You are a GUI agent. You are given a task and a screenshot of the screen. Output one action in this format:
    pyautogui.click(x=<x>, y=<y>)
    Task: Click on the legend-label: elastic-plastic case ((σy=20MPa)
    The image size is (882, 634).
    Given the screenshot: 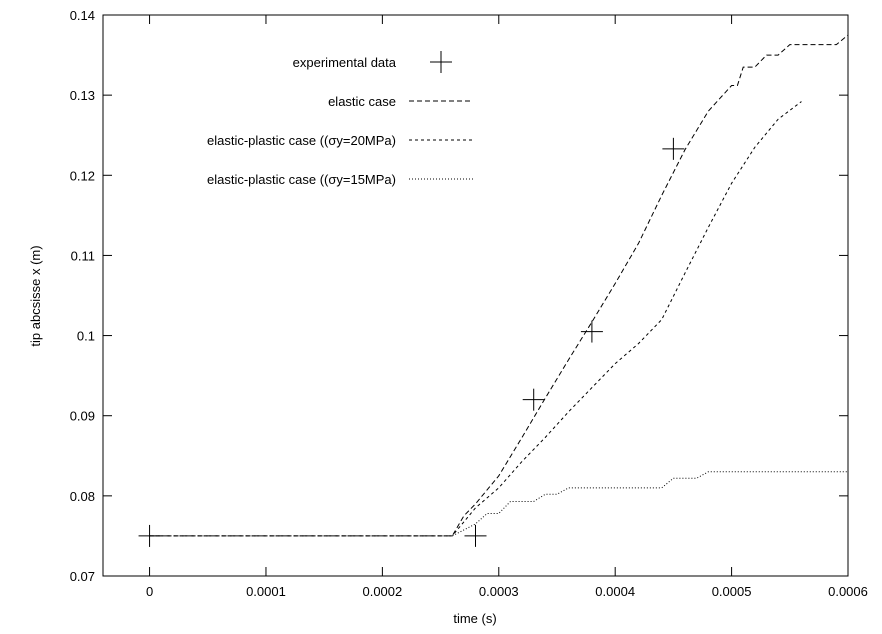 What is the action you would take?
    pyautogui.click(x=301, y=140)
    